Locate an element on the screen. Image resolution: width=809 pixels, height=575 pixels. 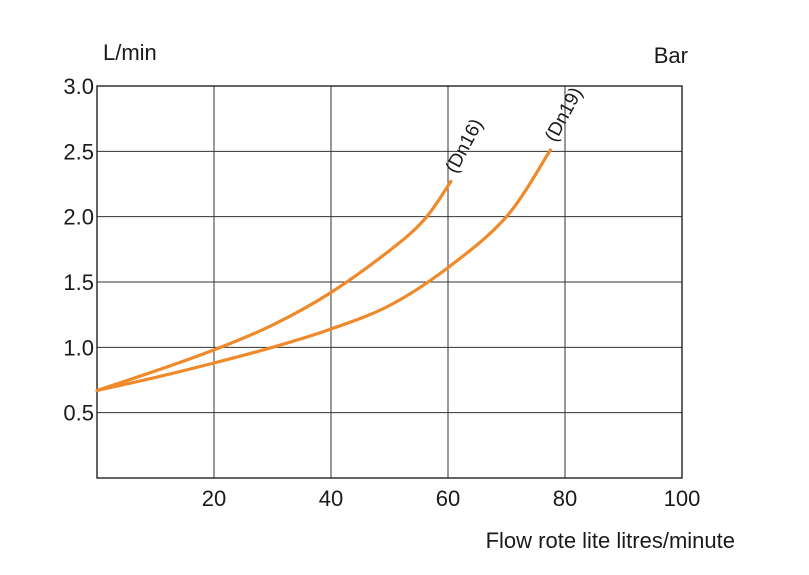
x-axis-title: Flow rote lite litres/minute is located at coordinates (610, 540).